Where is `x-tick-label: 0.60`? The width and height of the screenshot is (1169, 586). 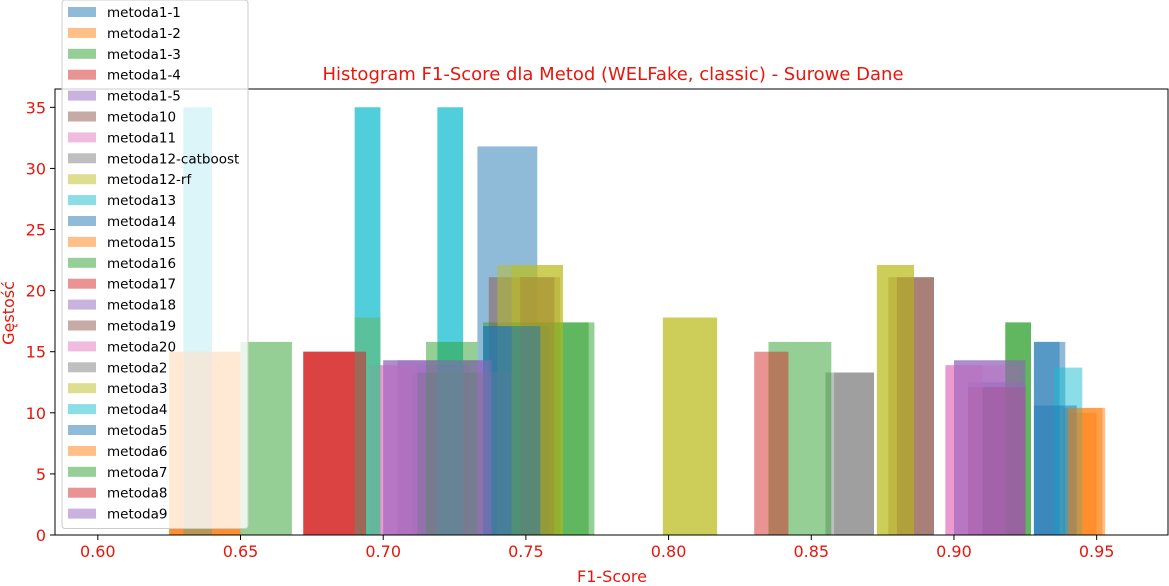
x-tick-label: 0.60 is located at coordinates (98, 551).